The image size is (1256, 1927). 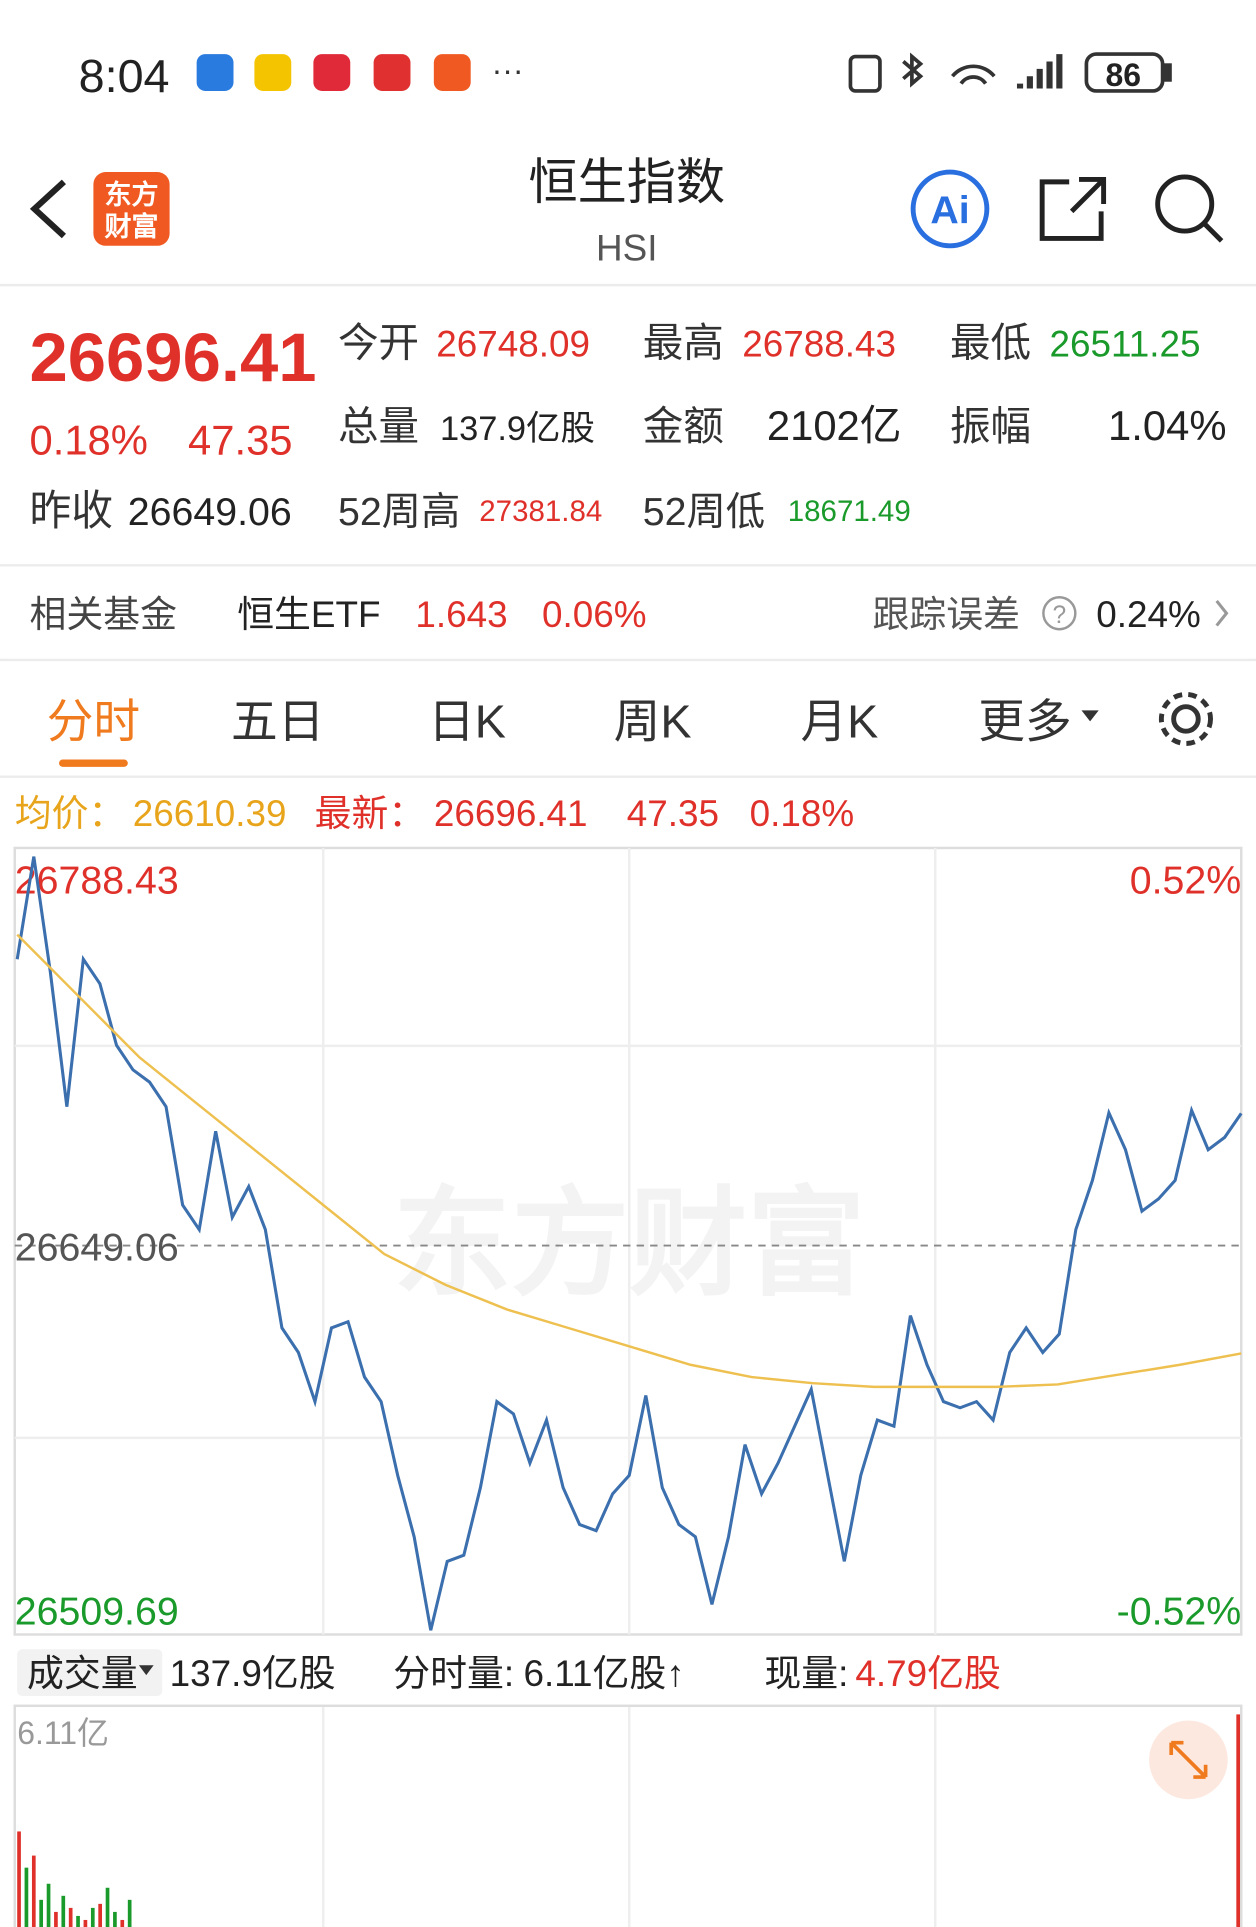 I want to click on y2-tick-label: 0.52%, so click(x=1185, y=880).